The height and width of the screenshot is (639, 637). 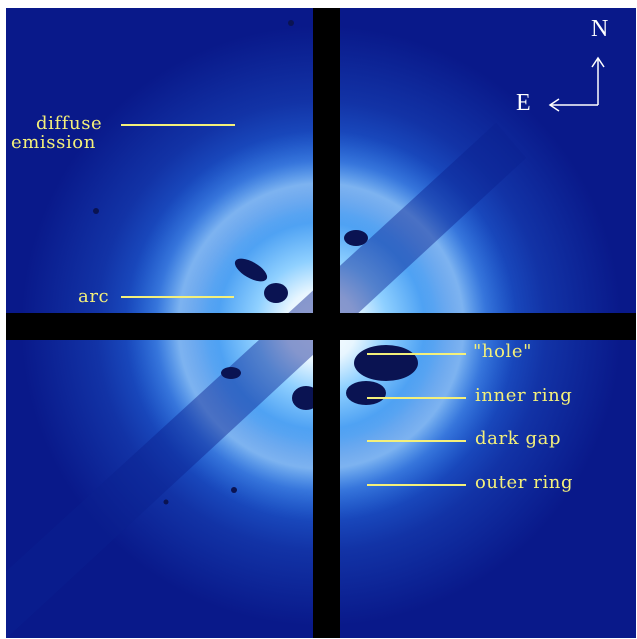 I want to click on label-arc: arc, so click(x=94, y=296).